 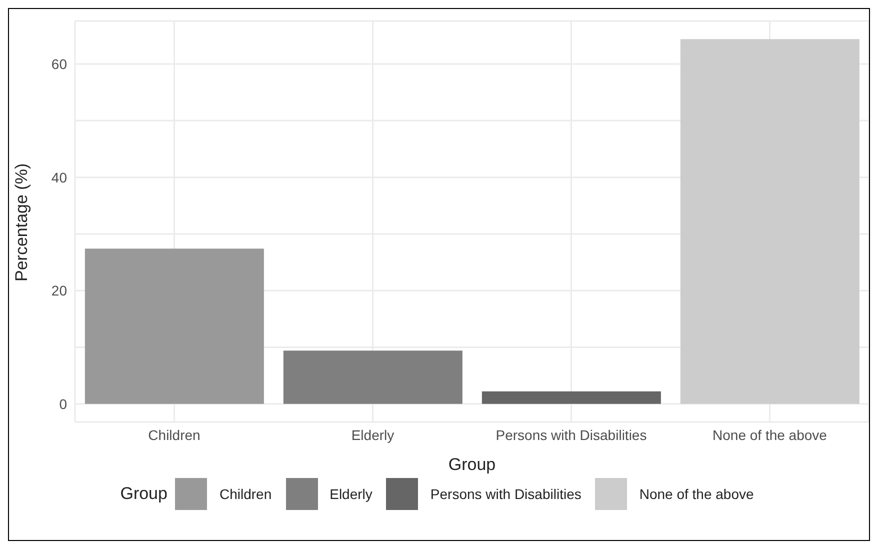 I want to click on legend-label: None of the above, so click(x=696, y=494).